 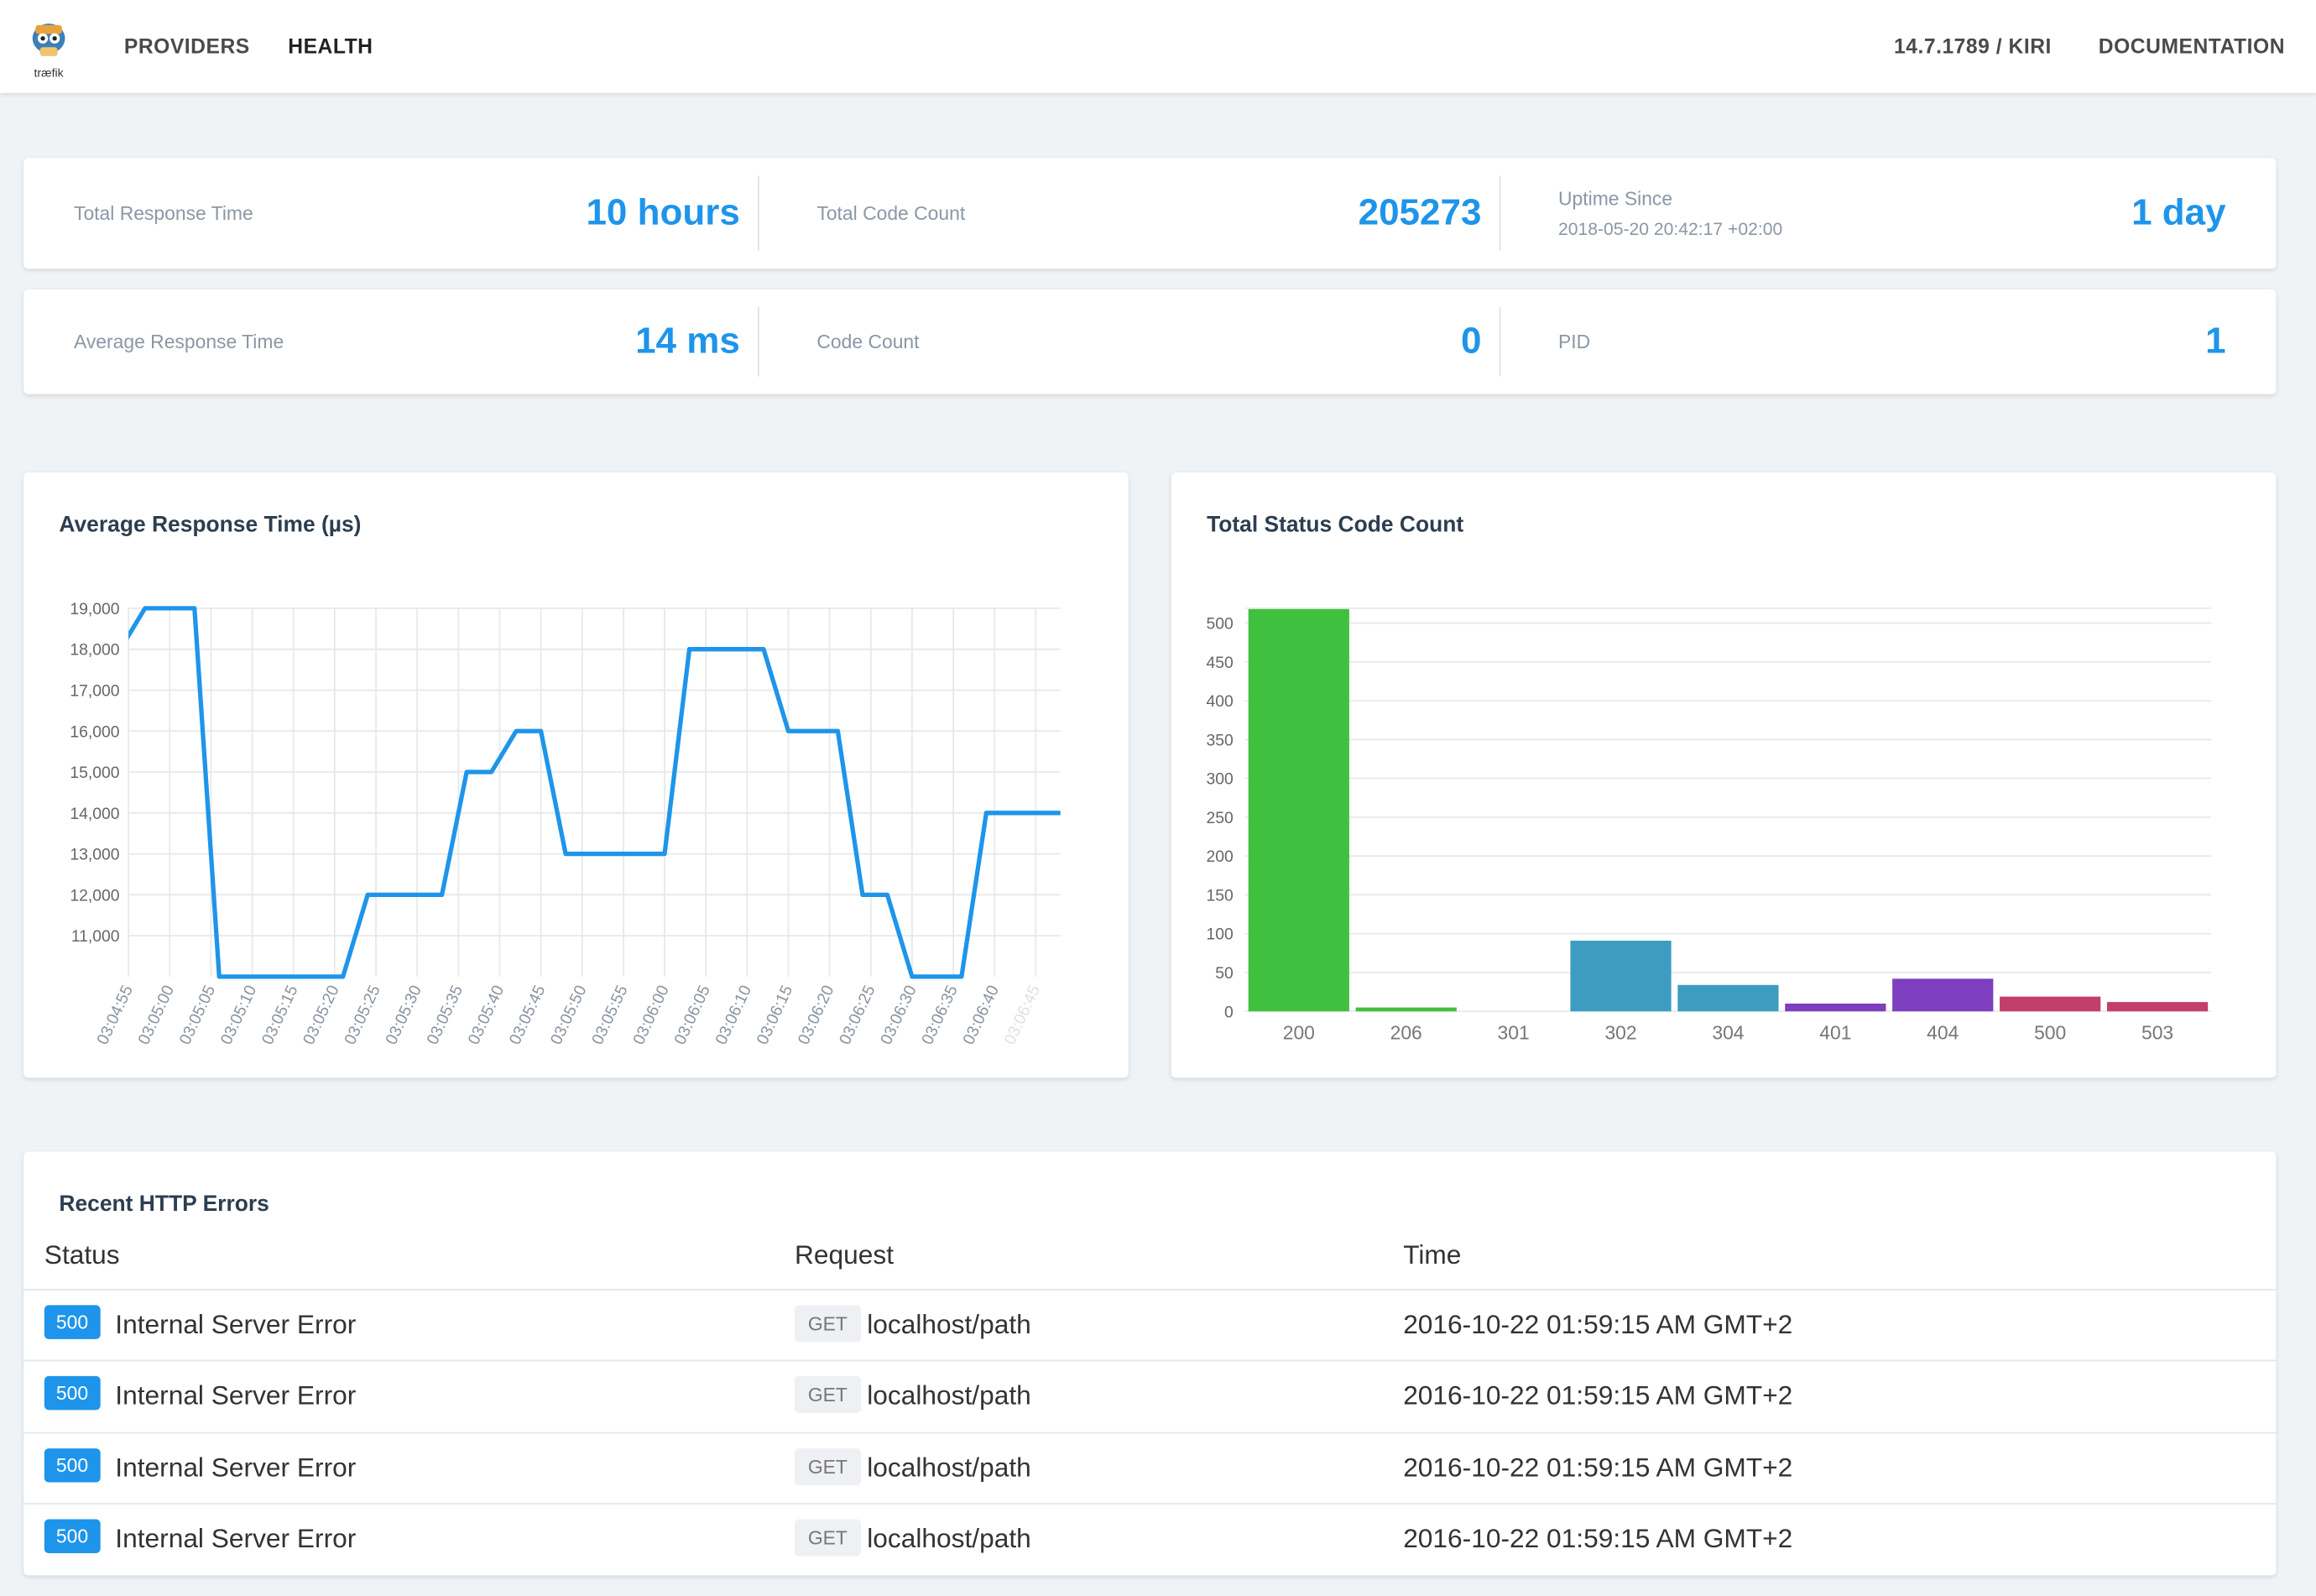 What do you see at coordinates (940, 1015) in the screenshot?
I see `x-tick-label: 03:06:35` at bounding box center [940, 1015].